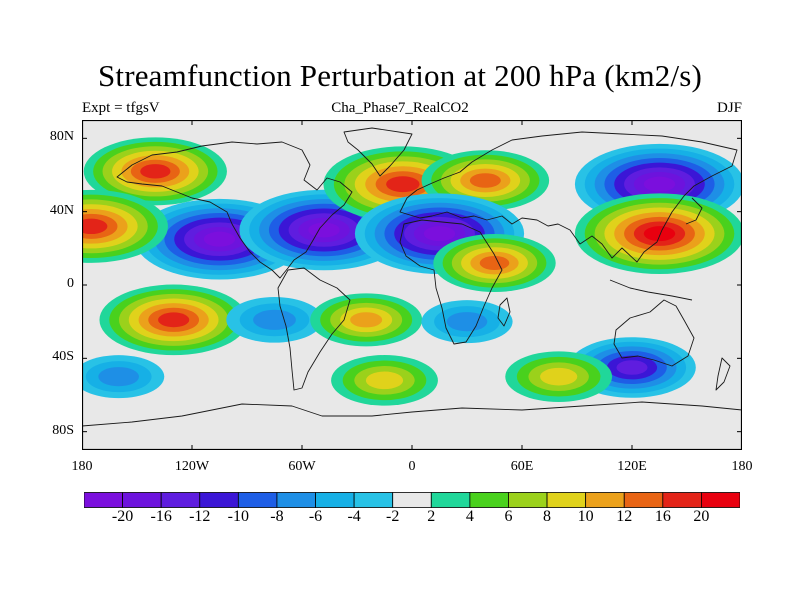 This screenshot has width=800, height=600. I want to click on colorbar-label: 20, so click(701, 516).